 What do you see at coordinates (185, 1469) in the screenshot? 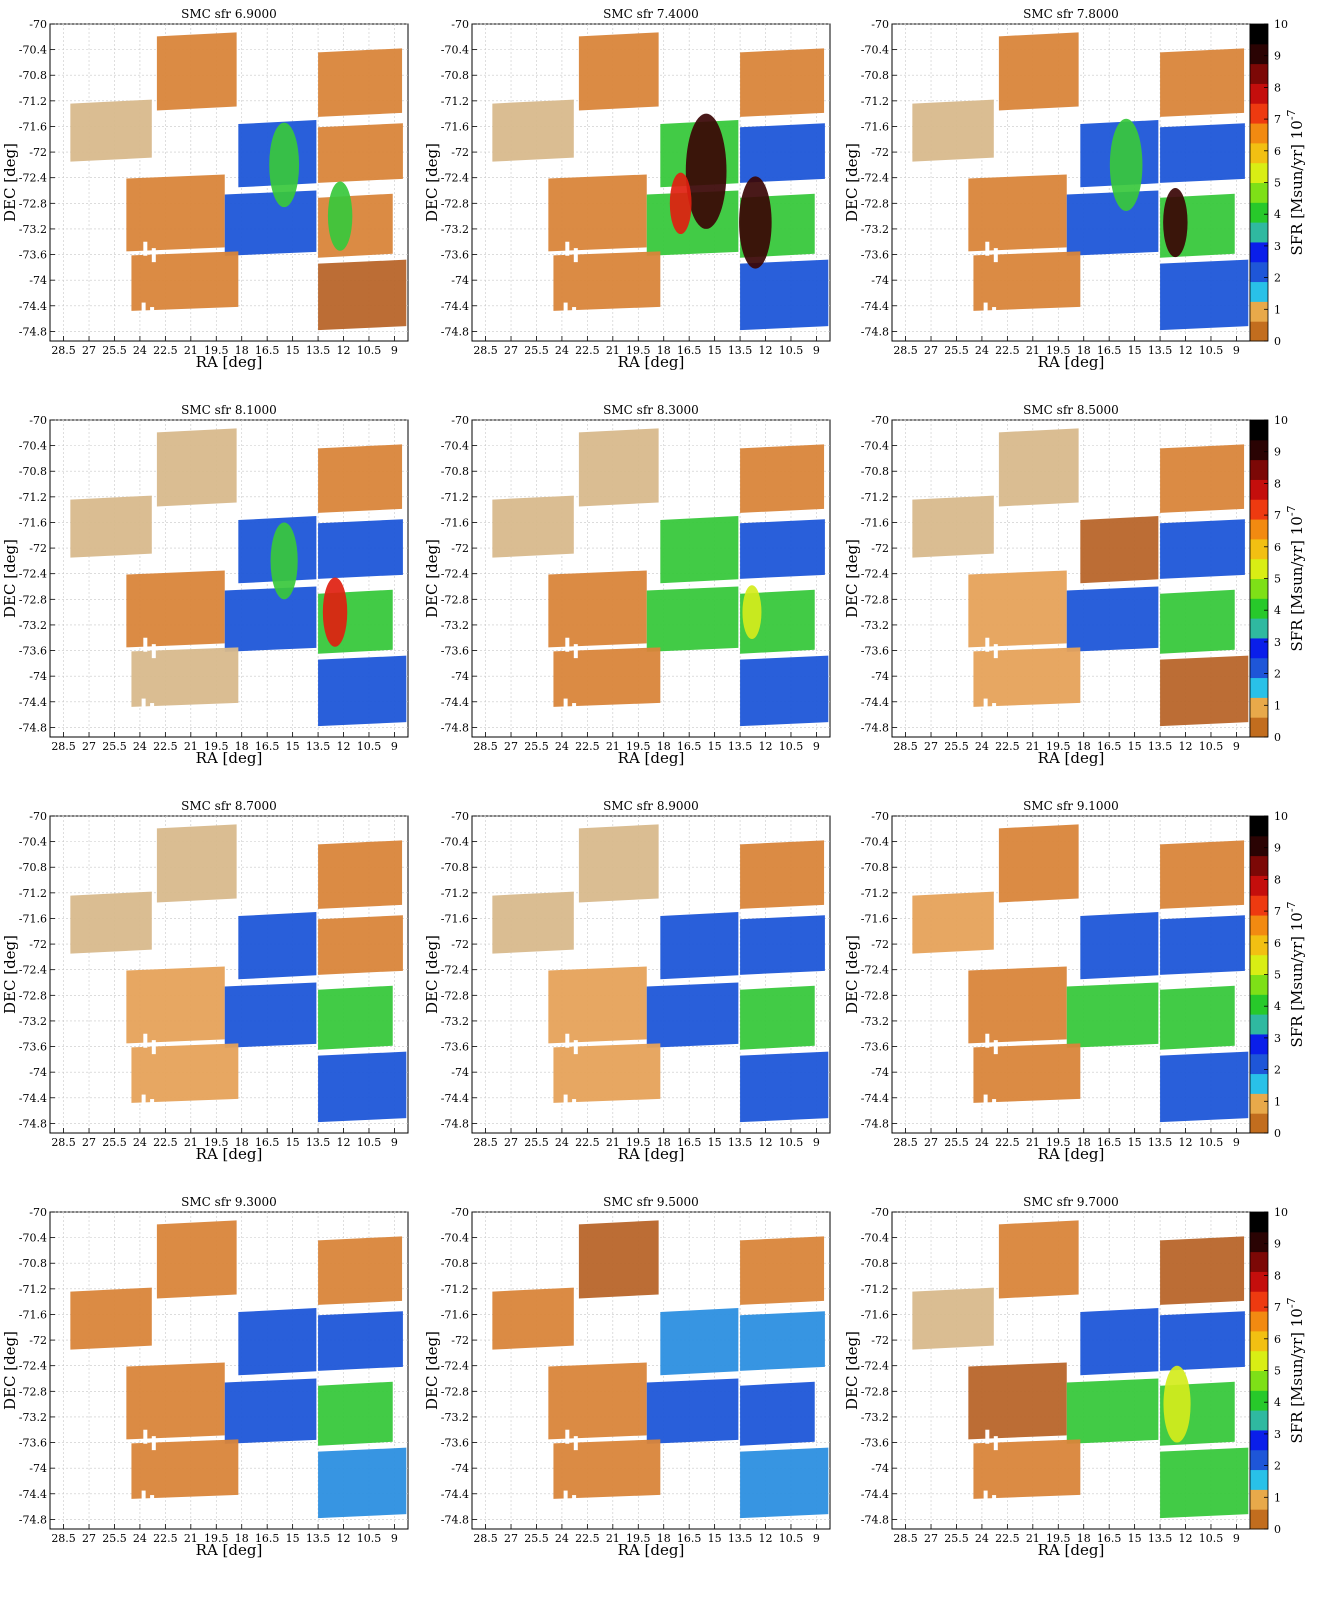
I see `map-tile-t10` at bounding box center [185, 1469].